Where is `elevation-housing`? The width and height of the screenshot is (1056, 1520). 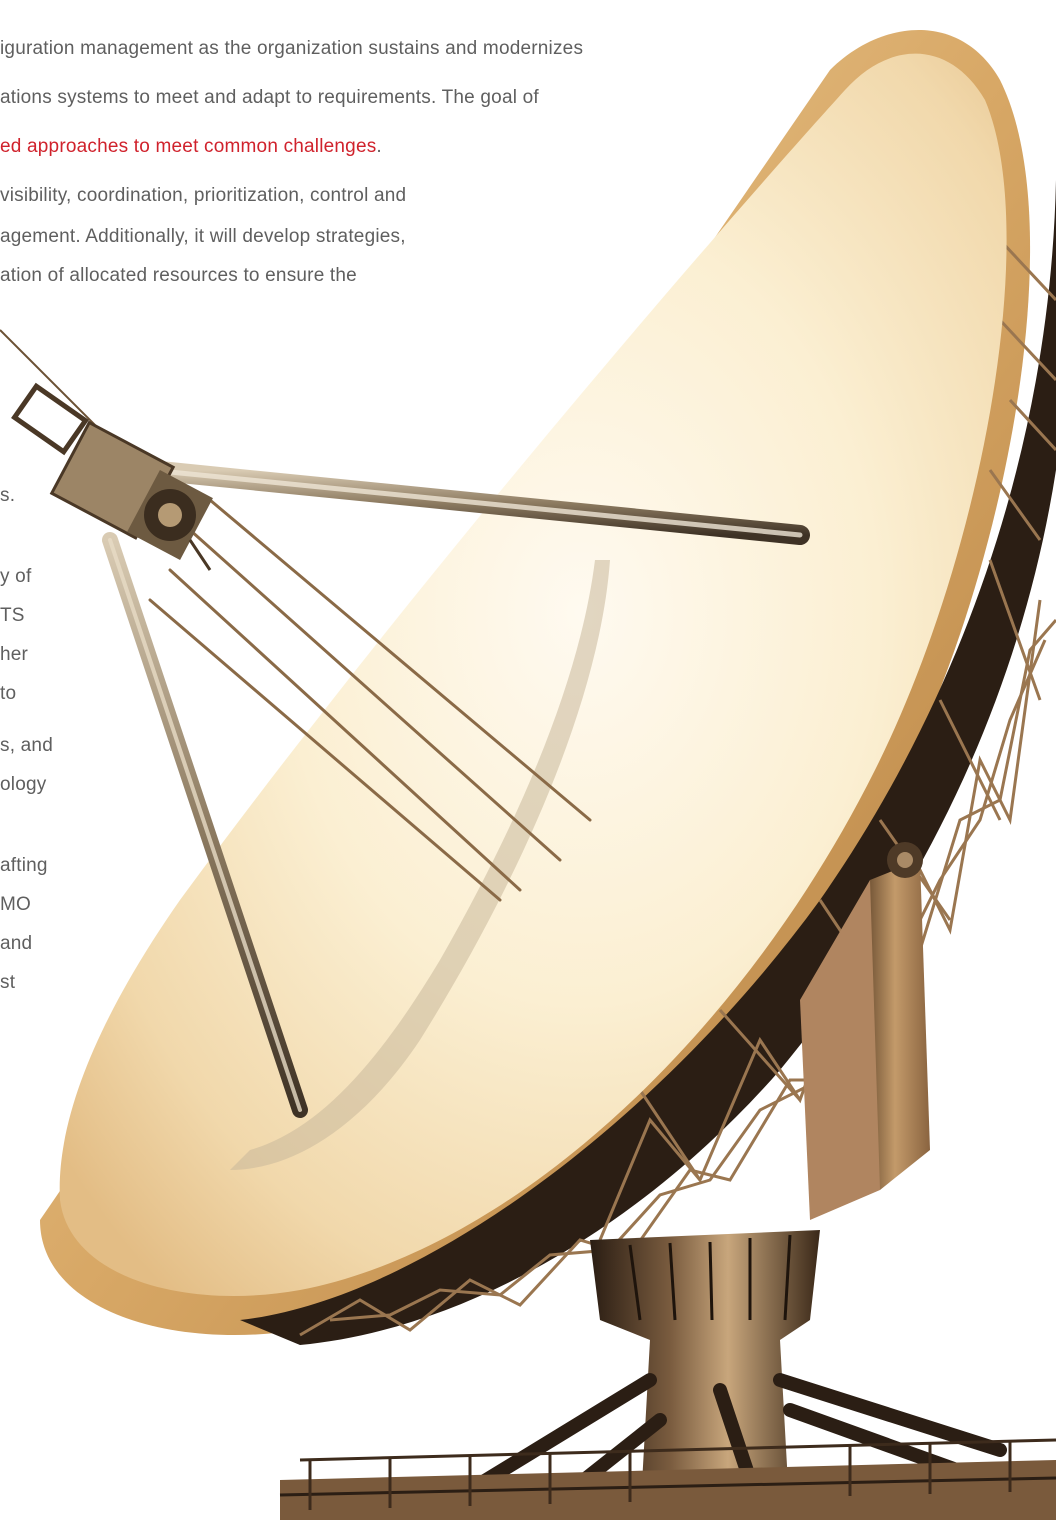
elevation-housing is located at coordinates (865, 1031).